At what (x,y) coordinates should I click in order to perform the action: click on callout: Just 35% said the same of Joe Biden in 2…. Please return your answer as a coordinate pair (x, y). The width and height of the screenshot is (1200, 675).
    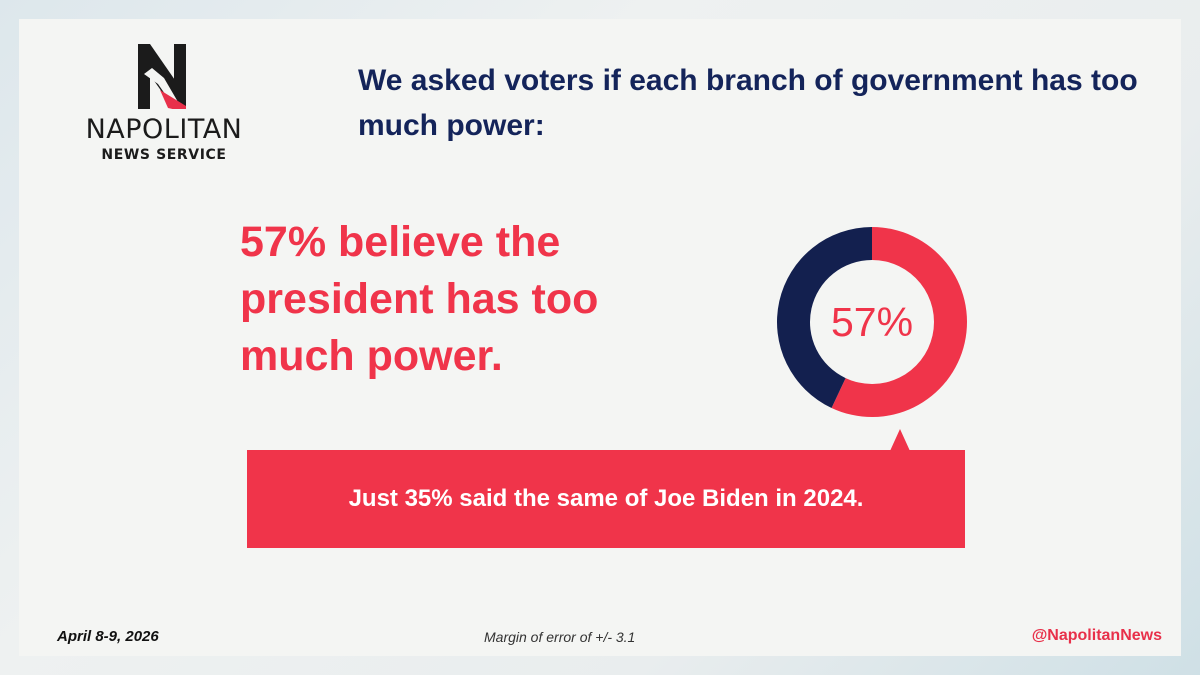
    Looking at the image, I should click on (607, 489).